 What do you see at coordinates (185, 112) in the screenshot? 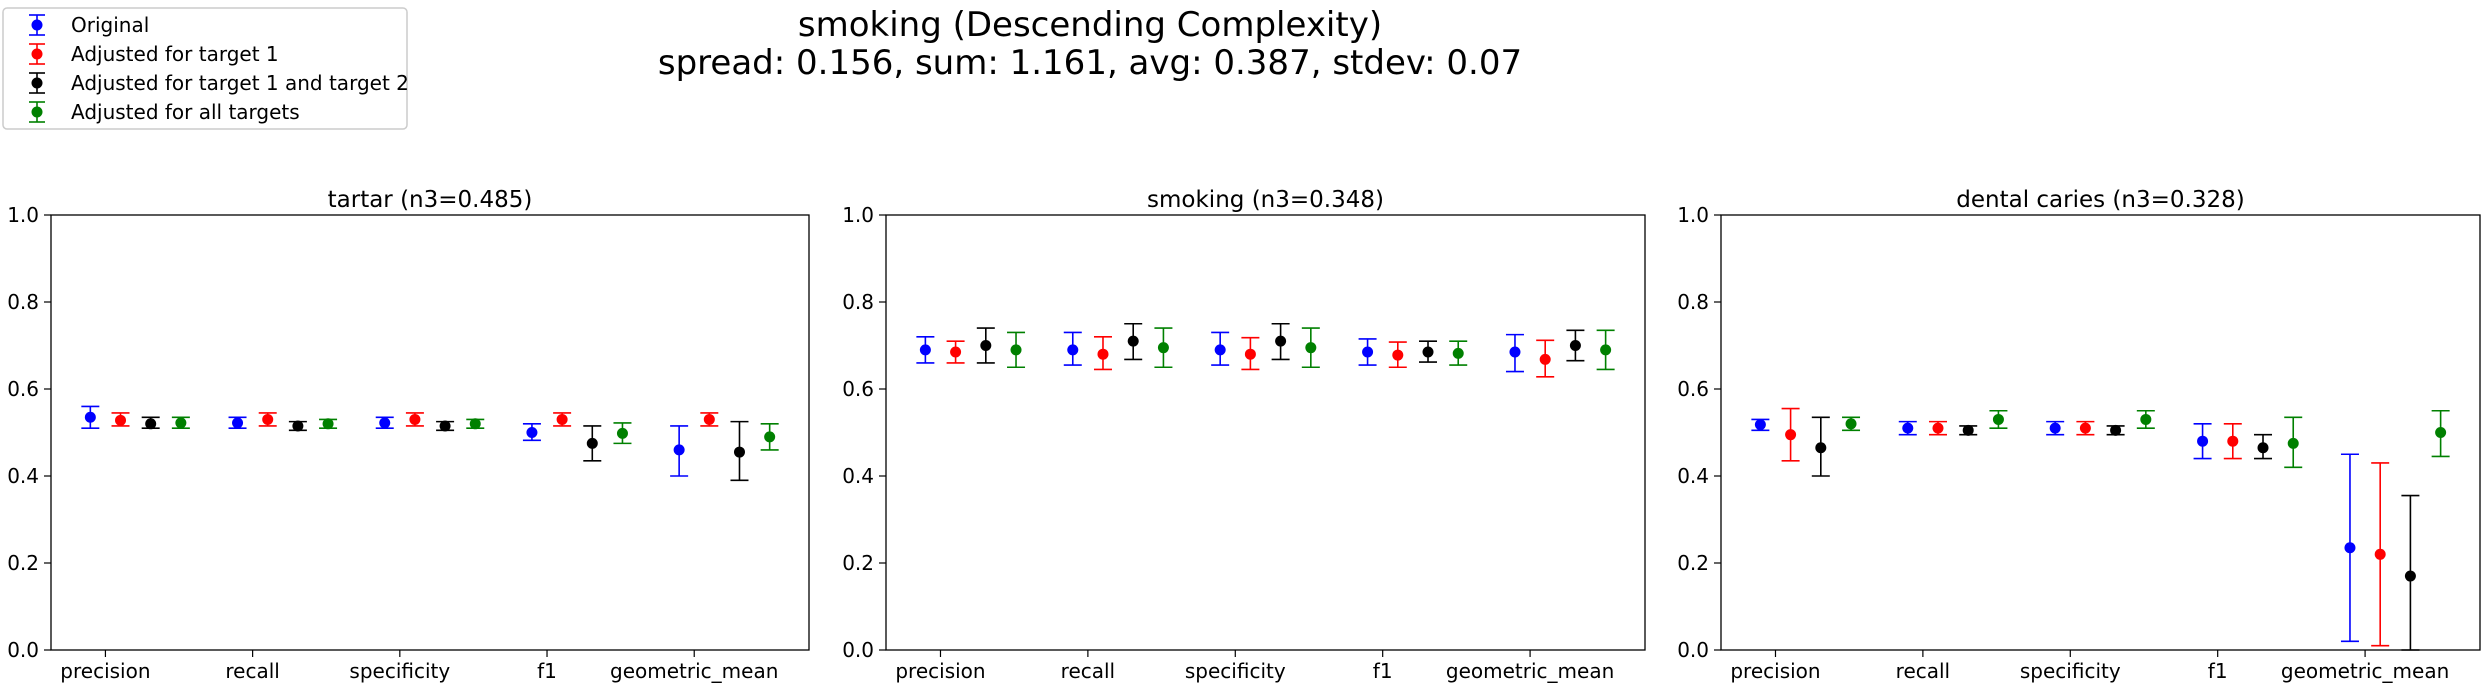
I see `legend-label: Adjusted for all targets` at bounding box center [185, 112].